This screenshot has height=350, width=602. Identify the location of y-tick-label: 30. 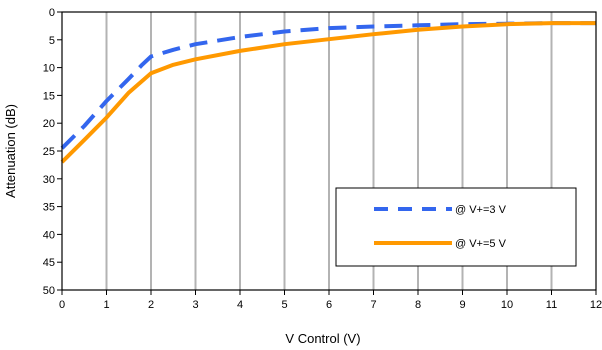
(49, 180).